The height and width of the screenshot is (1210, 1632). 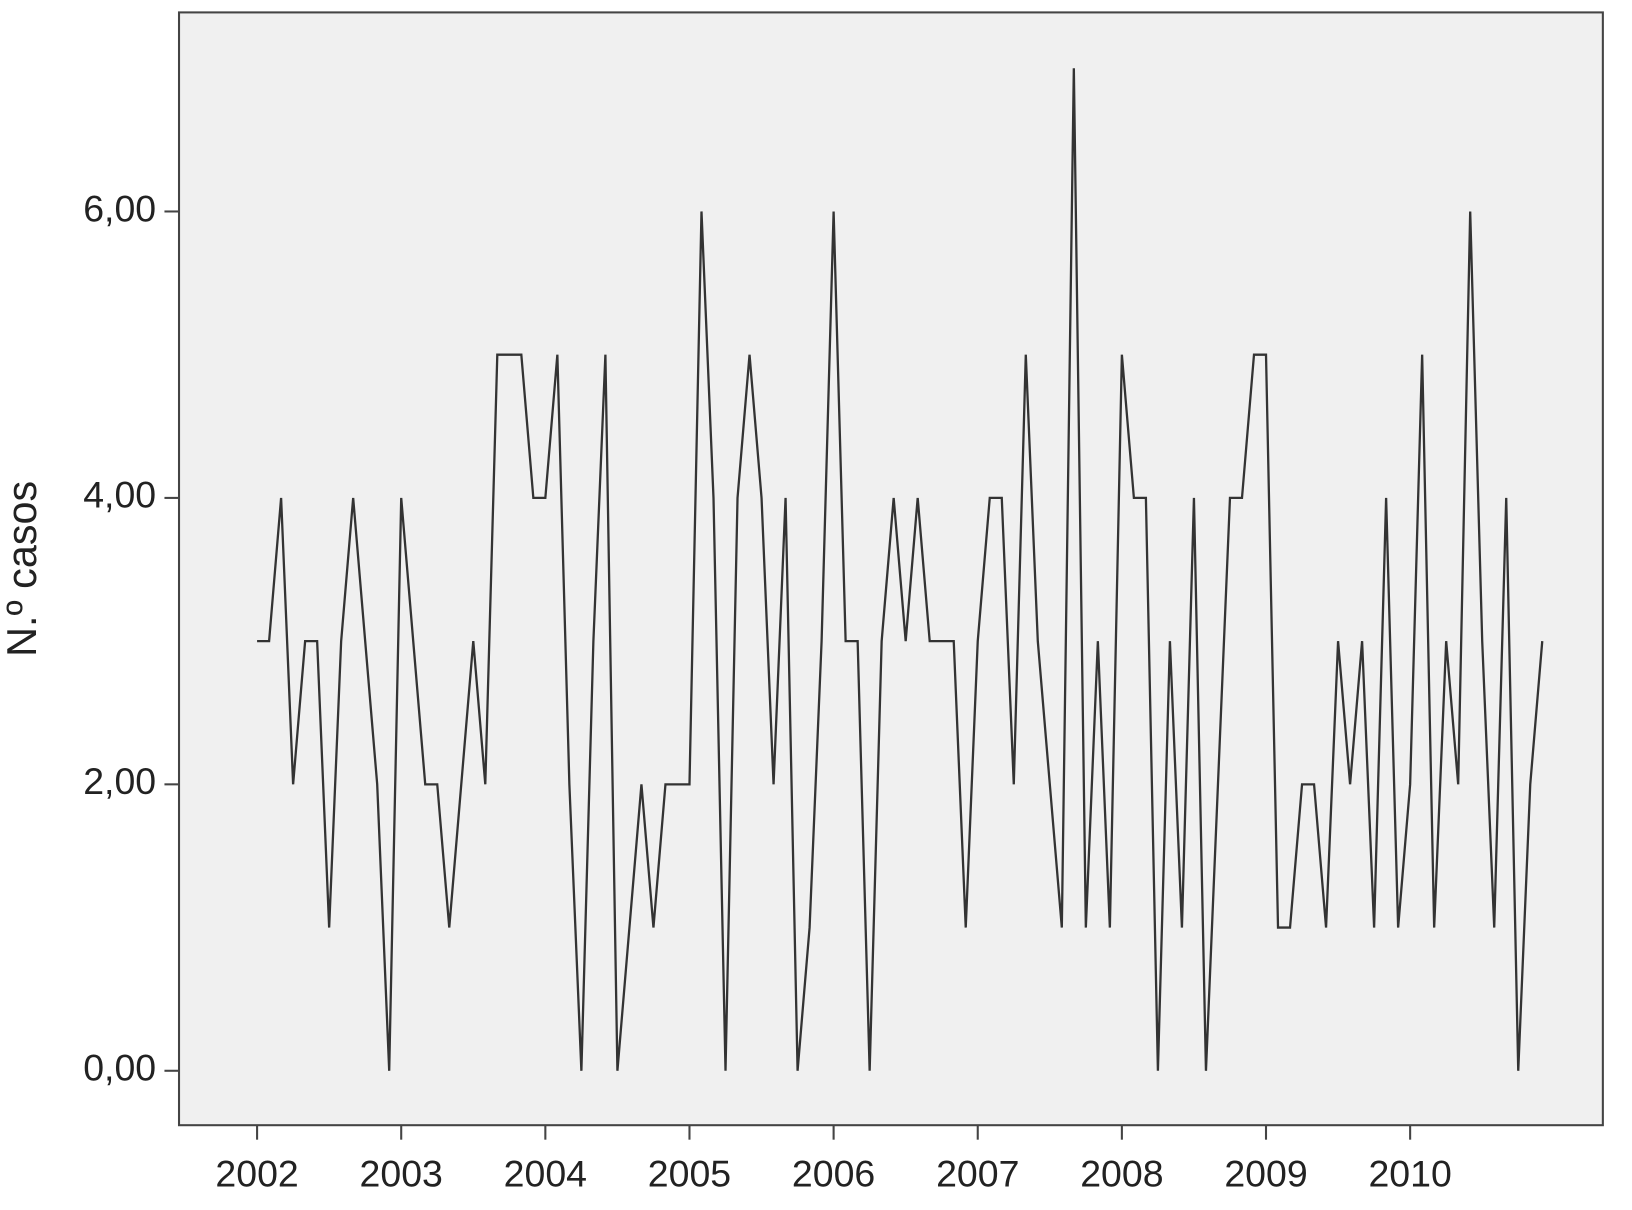 I want to click on x-tick-label: 2008, so click(x=1121, y=1174).